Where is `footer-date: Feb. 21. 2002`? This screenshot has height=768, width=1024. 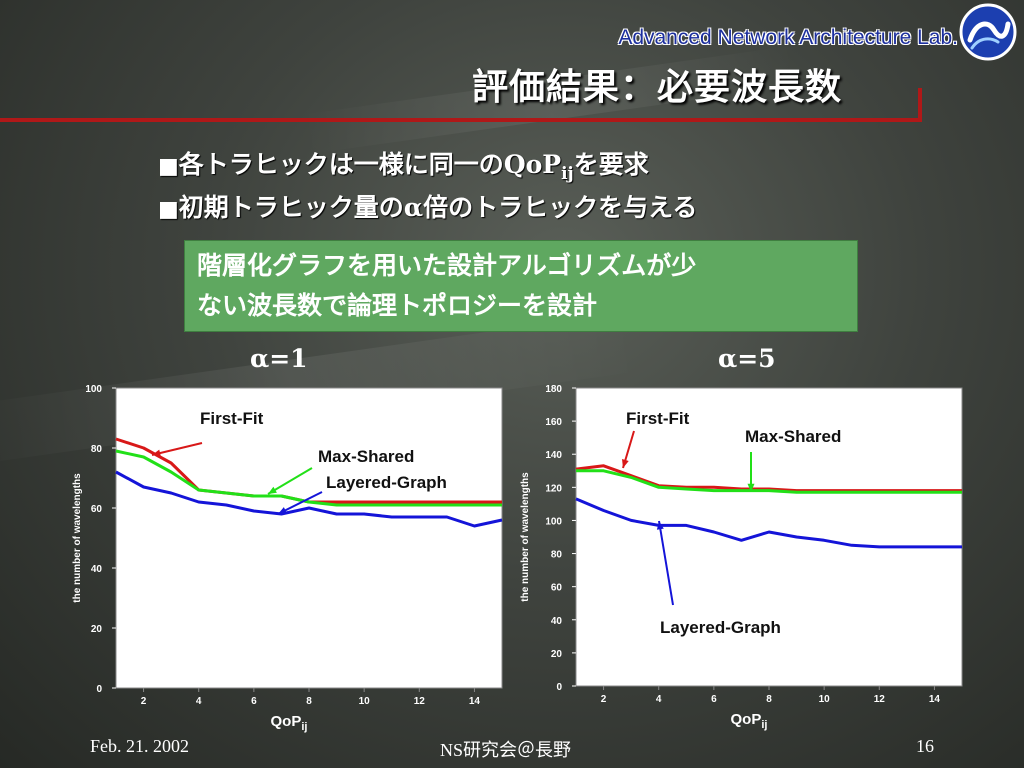 footer-date: Feb. 21. 2002 is located at coordinates (139, 746).